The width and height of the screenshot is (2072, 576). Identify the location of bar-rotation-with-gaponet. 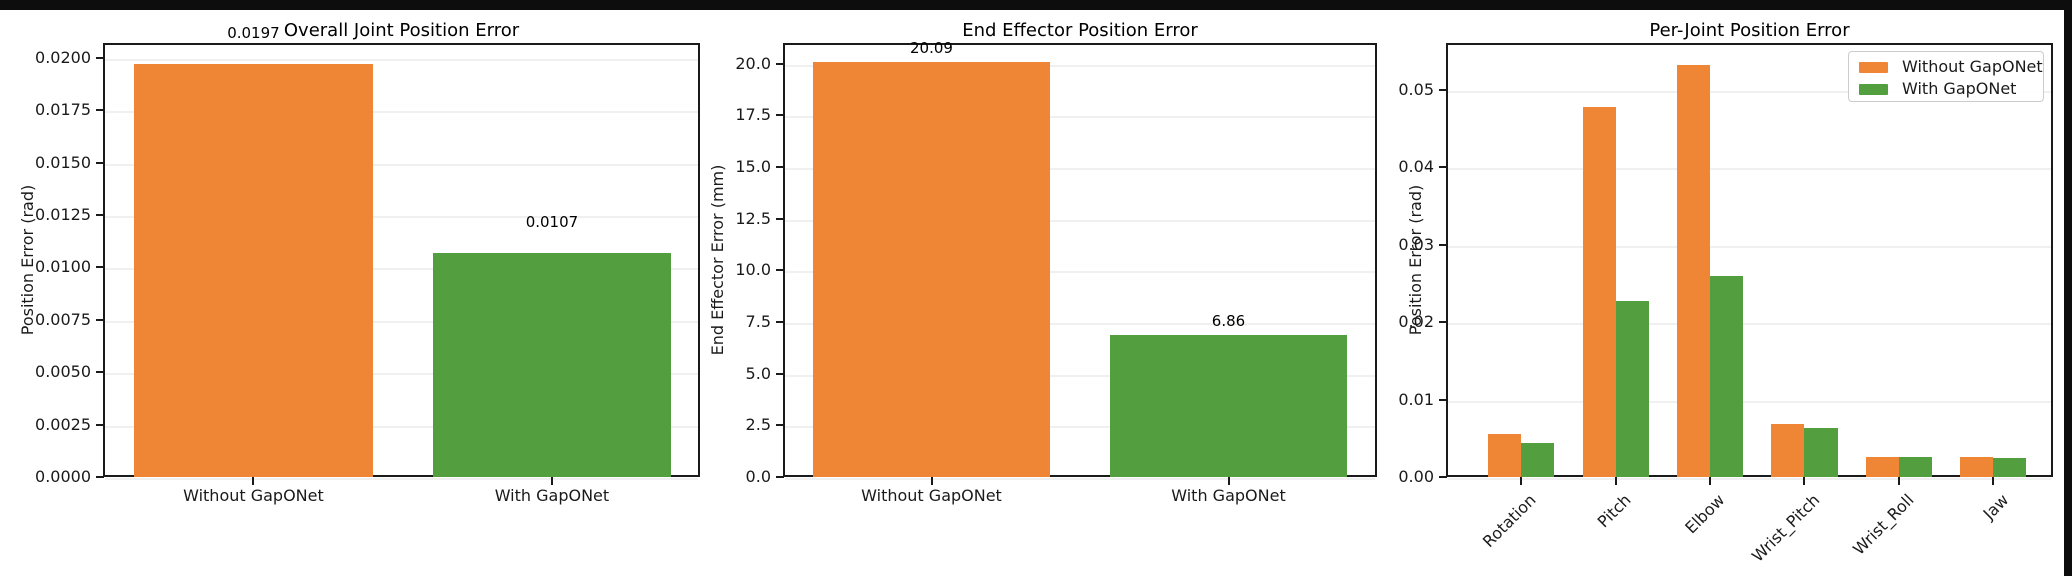
(1538, 459).